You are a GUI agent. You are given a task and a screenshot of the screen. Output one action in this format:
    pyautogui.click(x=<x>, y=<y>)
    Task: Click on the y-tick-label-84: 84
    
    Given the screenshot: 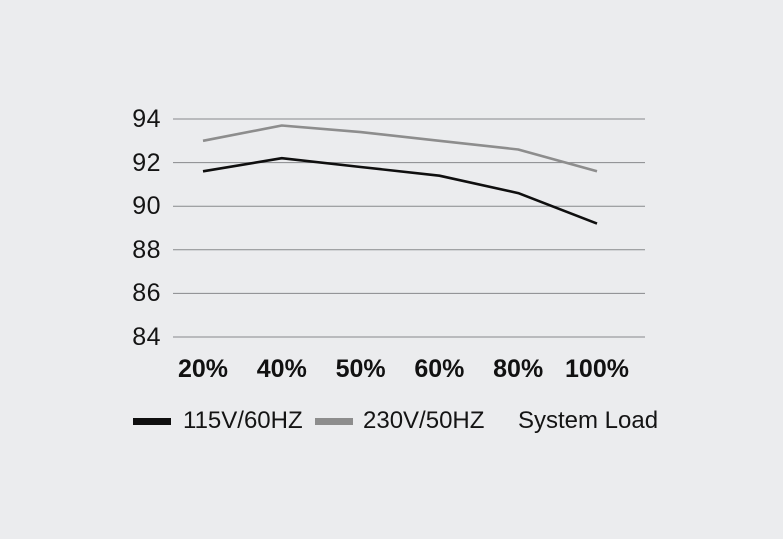 What is the action you would take?
    pyautogui.click(x=146, y=337)
    